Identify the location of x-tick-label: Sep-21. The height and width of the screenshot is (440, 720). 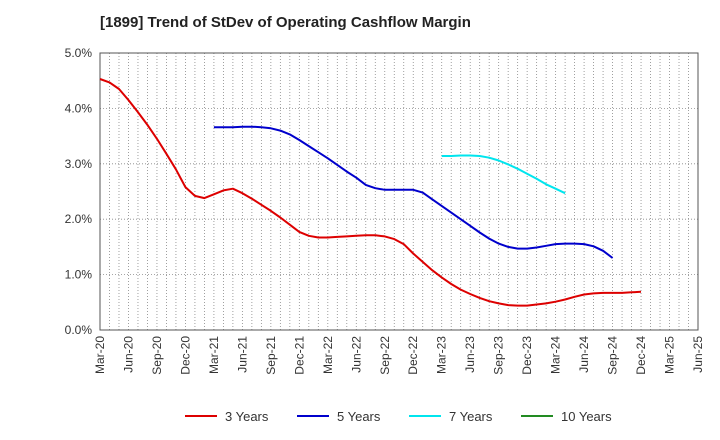
(271, 355).